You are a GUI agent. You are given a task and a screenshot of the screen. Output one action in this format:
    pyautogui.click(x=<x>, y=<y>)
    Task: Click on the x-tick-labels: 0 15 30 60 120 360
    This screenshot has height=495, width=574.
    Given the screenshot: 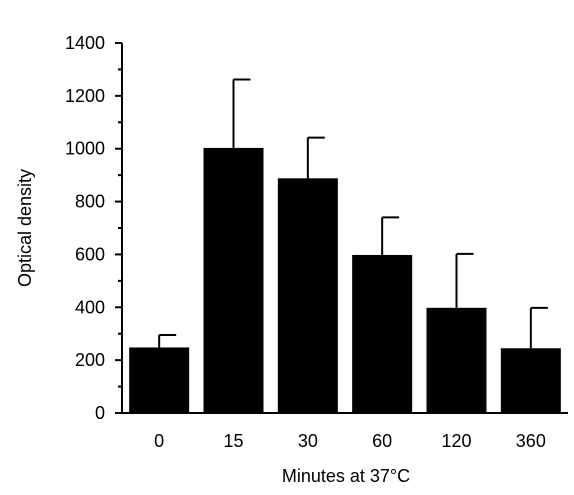 What is the action you would take?
    pyautogui.click(x=350, y=441)
    